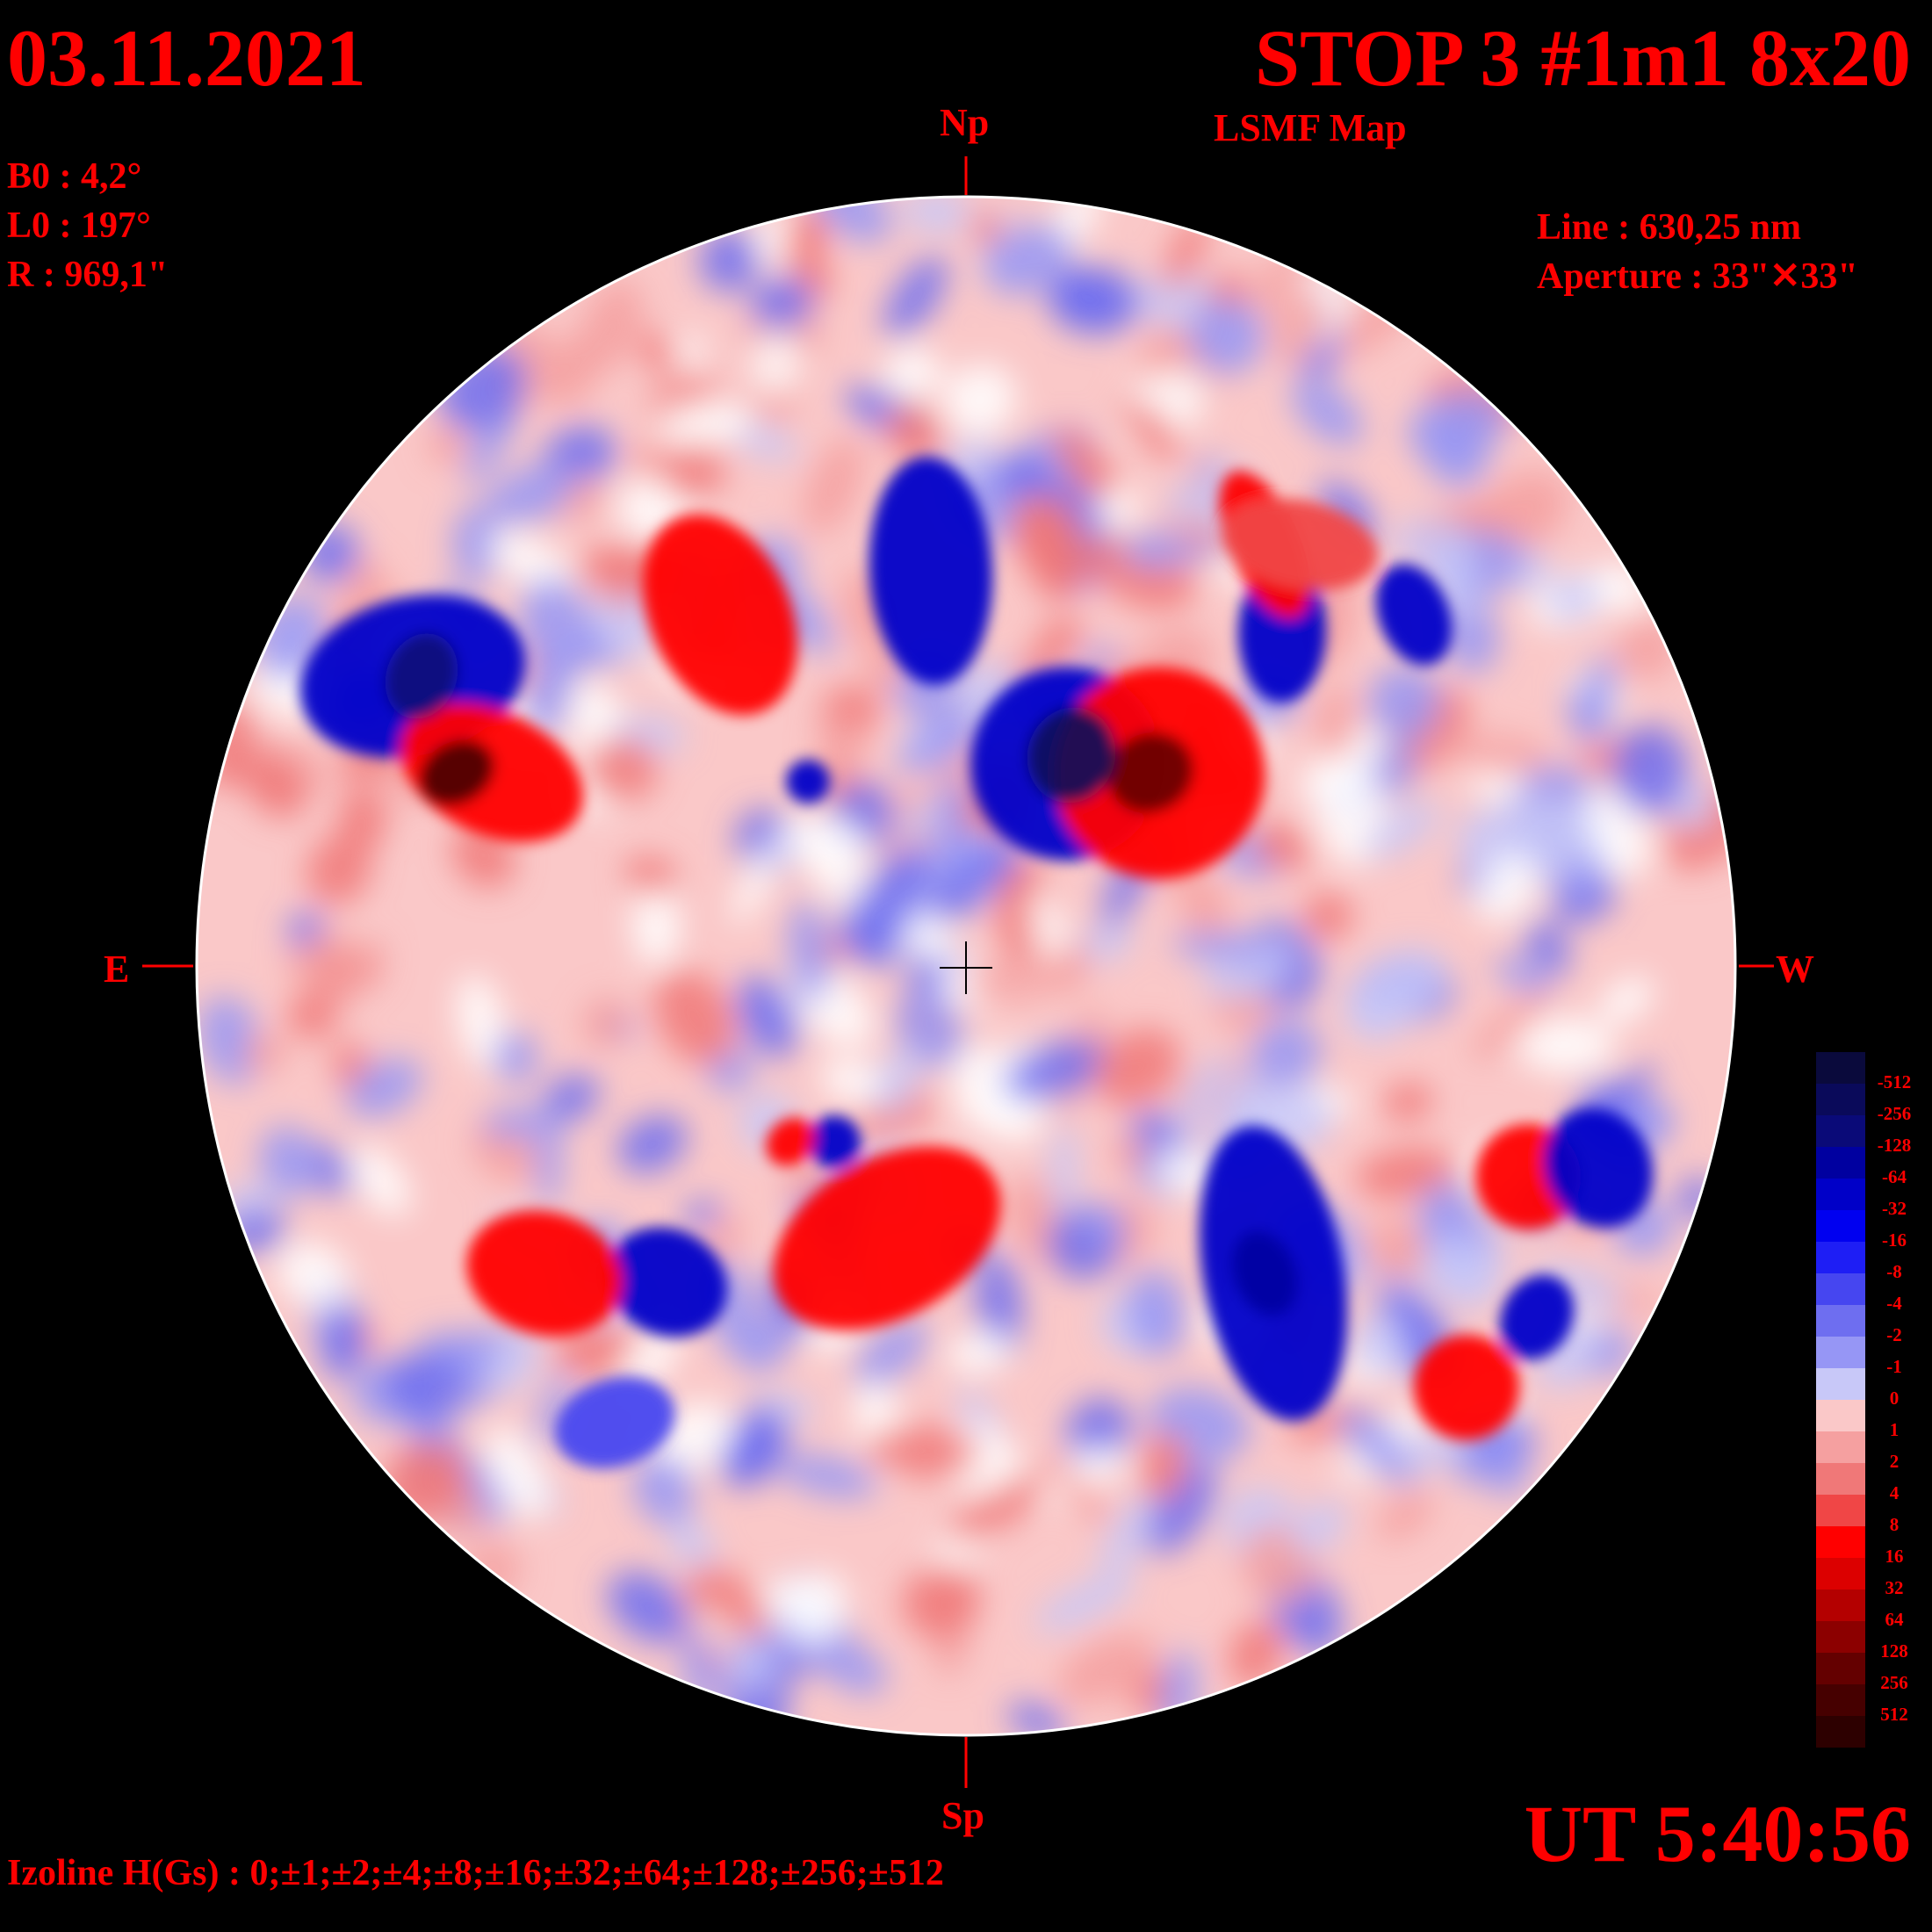 The width and height of the screenshot is (1932, 1932). I want to click on color-scale-label: 32, so click(1895, 1588).